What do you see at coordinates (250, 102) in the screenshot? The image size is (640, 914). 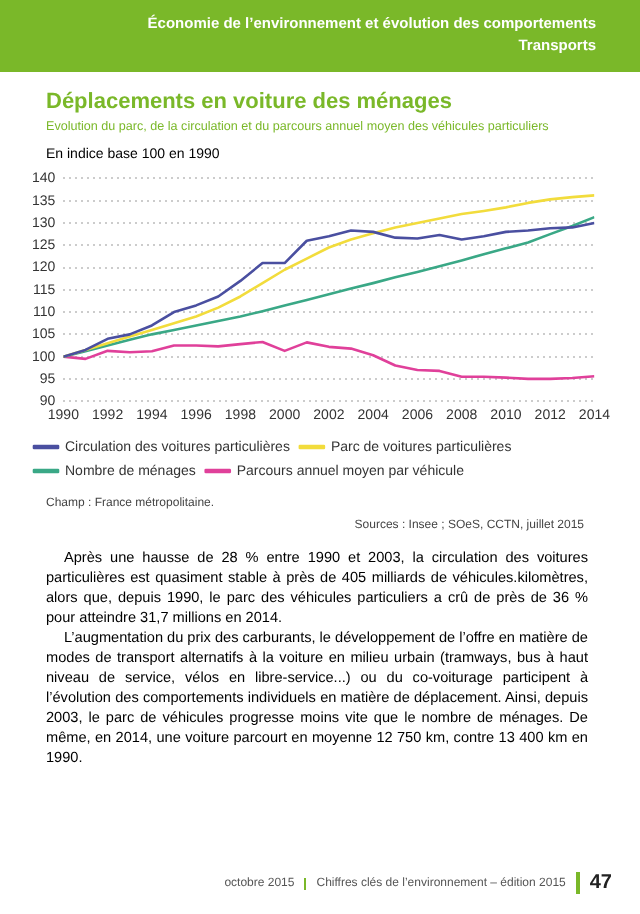 I see `chart-title: Déplacements en voiture des ménages` at bounding box center [250, 102].